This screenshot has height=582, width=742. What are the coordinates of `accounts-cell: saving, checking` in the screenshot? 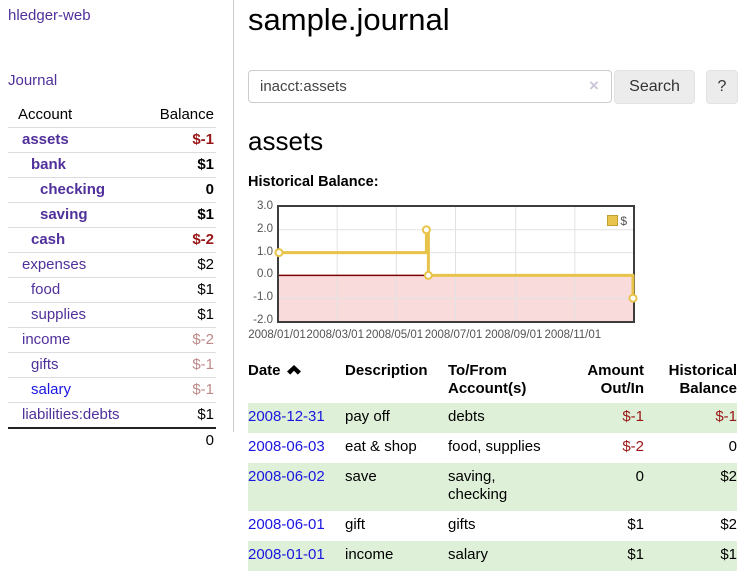 It's located at (502, 486).